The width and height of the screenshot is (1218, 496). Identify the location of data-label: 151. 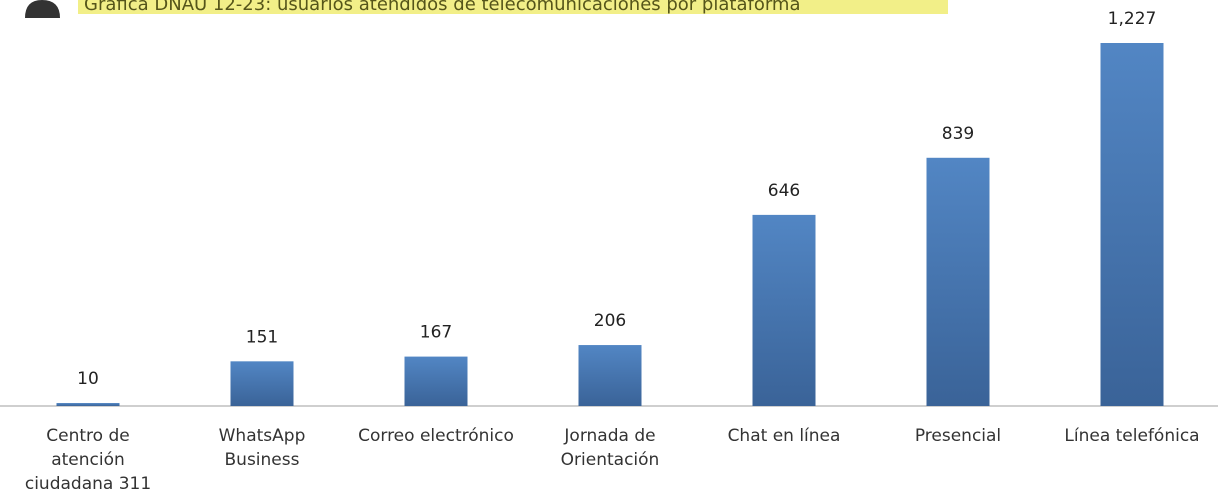
(262, 337).